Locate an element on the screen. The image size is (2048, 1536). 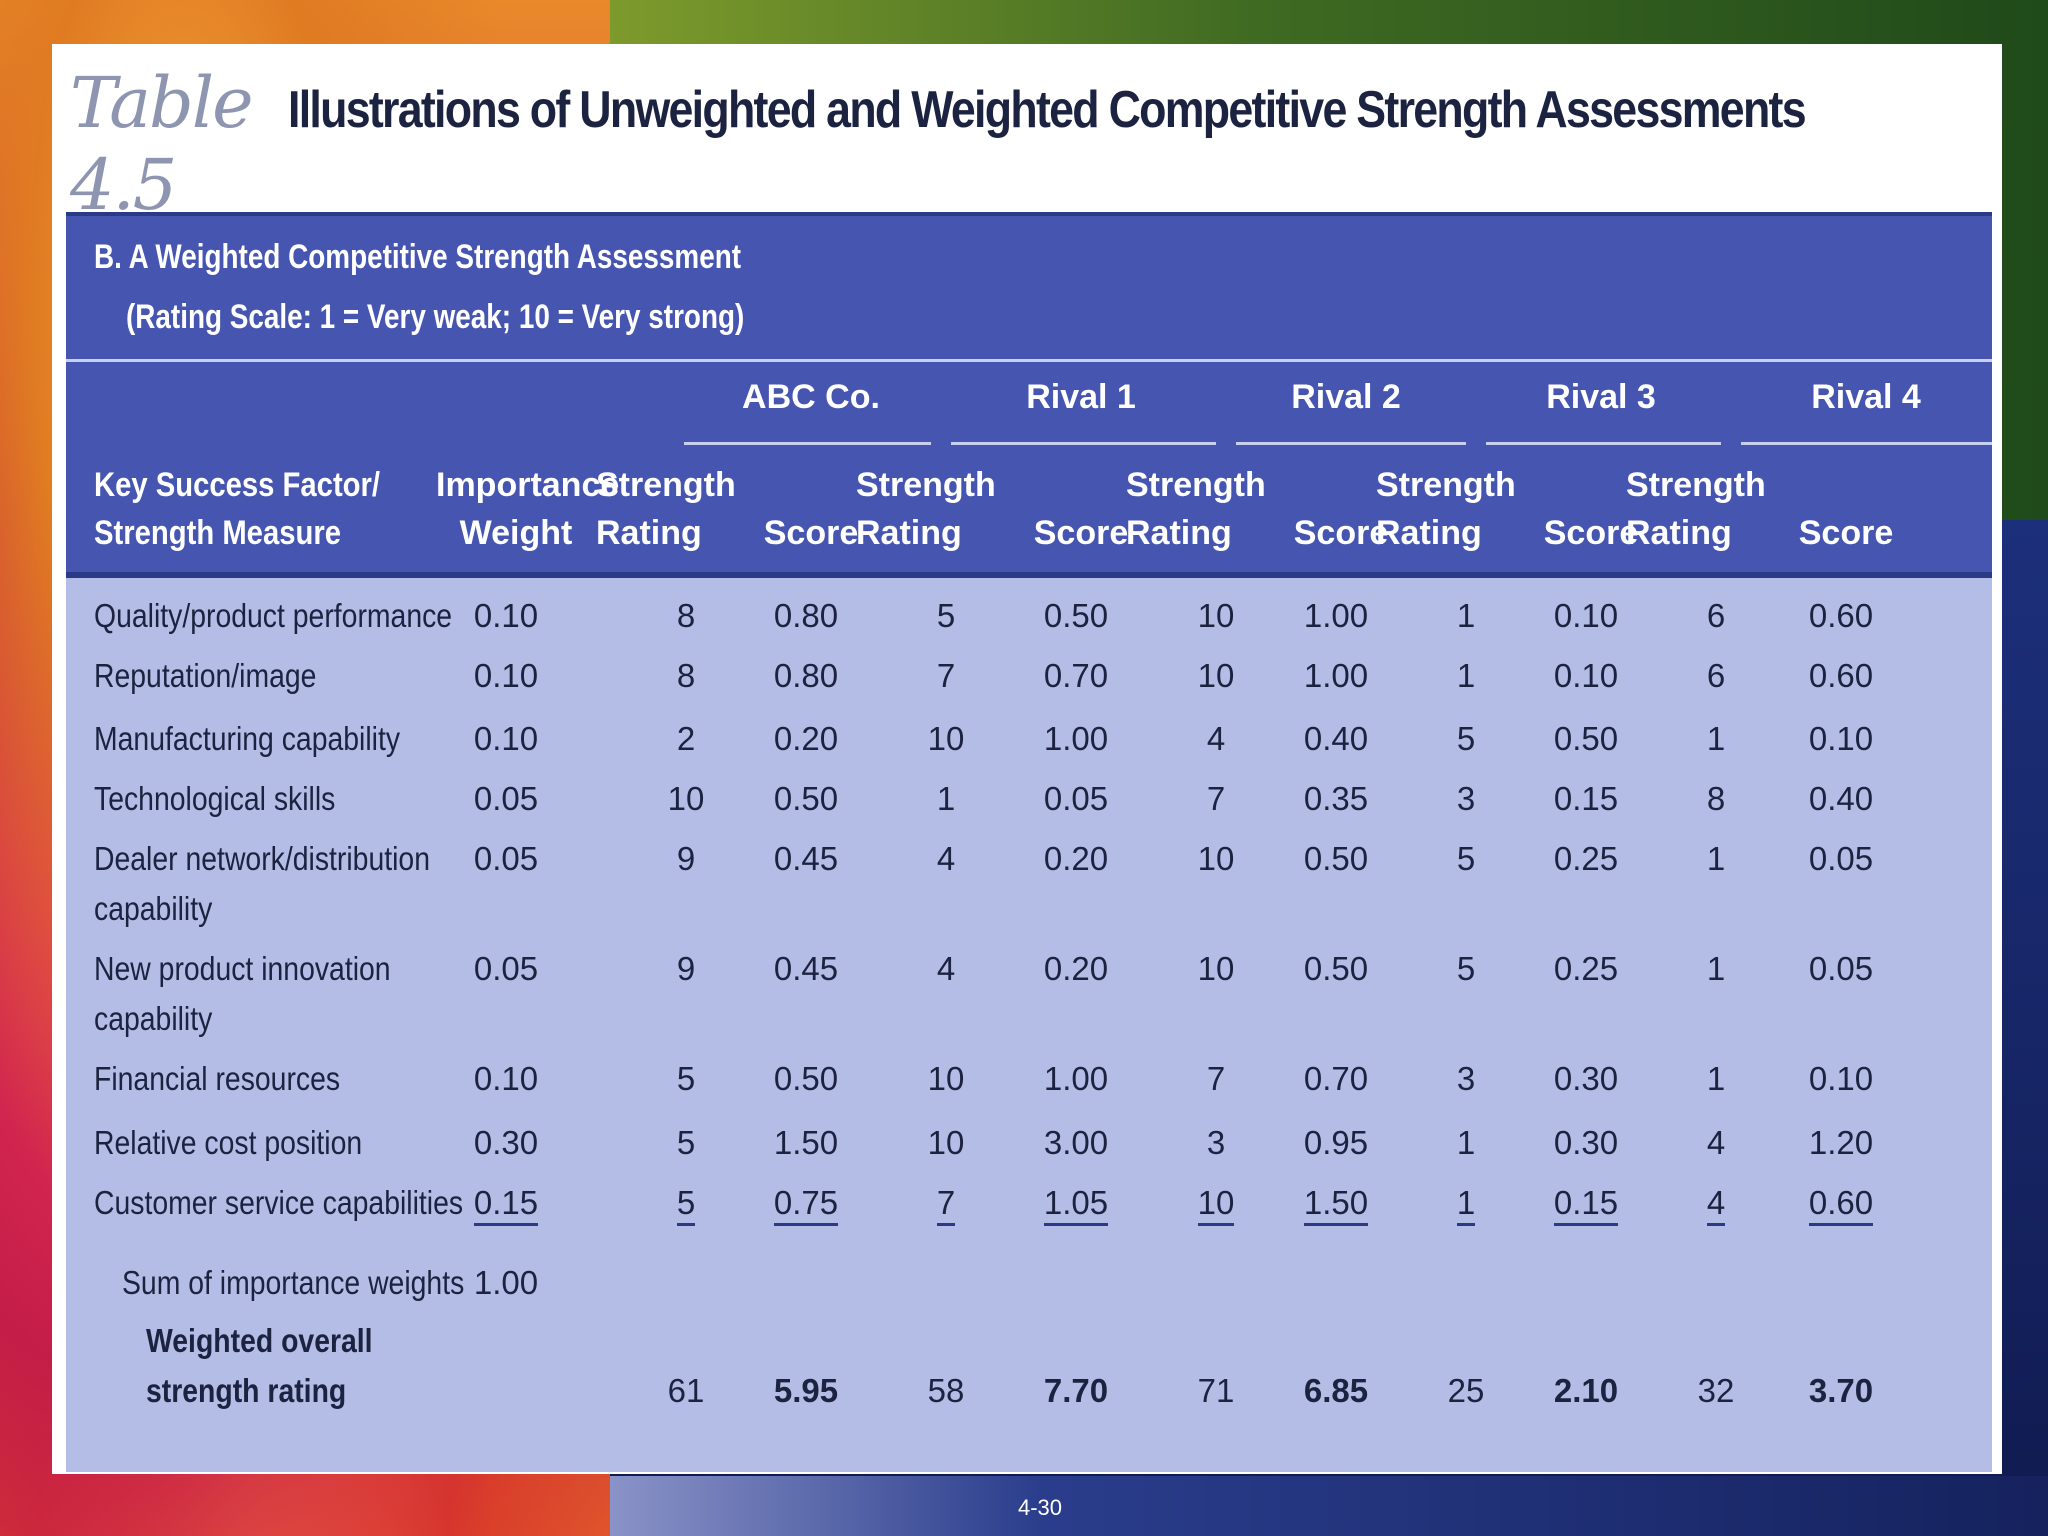
importance-weight: 0.15 is located at coordinates (506, 1203).